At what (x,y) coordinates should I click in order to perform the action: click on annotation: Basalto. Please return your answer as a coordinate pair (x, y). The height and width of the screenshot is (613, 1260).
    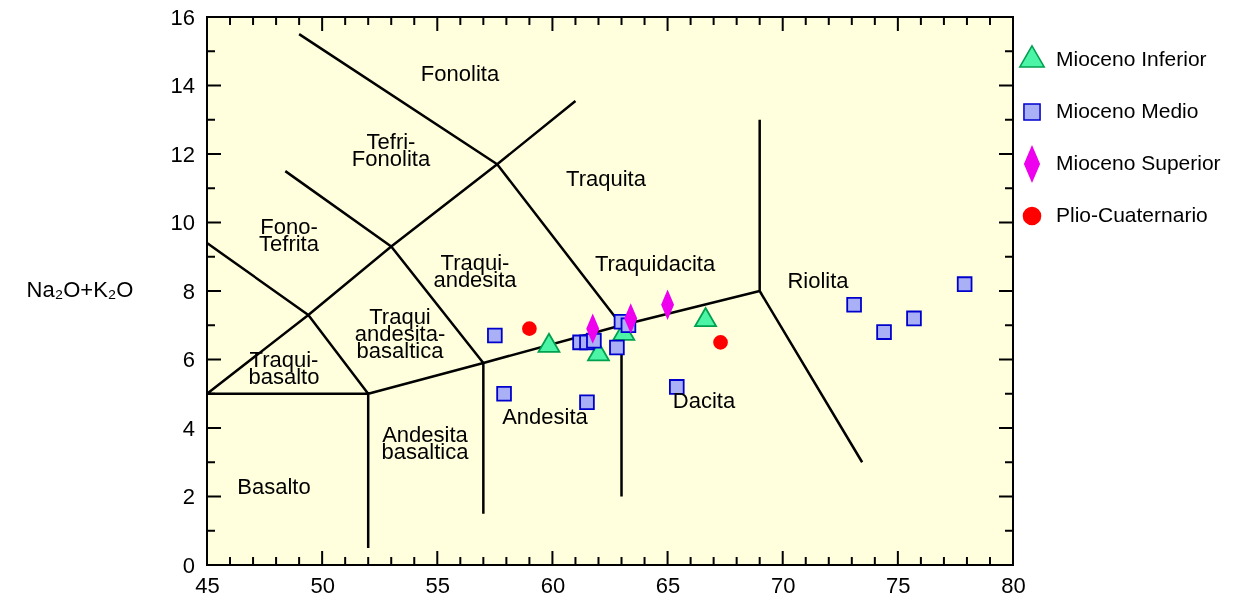
    Looking at the image, I should click on (274, 486).